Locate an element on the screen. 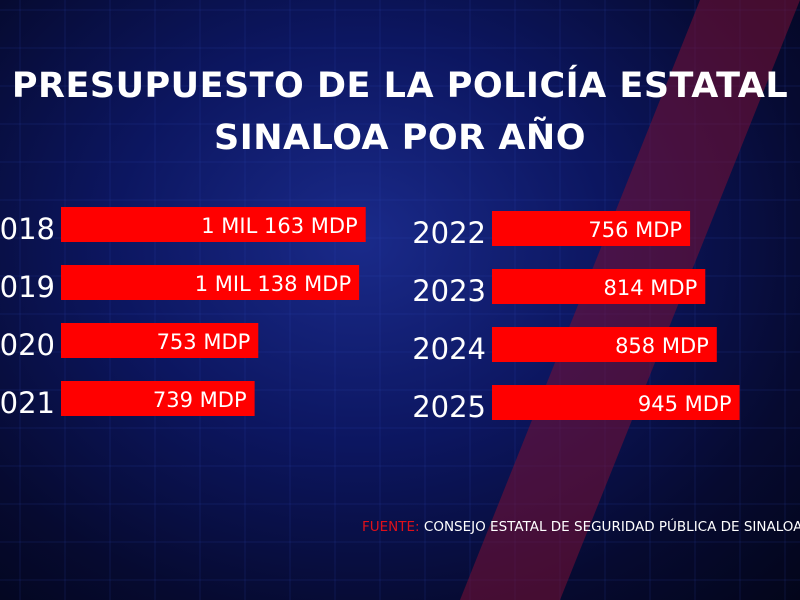 The height and width of the screenshot is (600, 800). source-label: FUENTE: is located at coordinates (391, 527).